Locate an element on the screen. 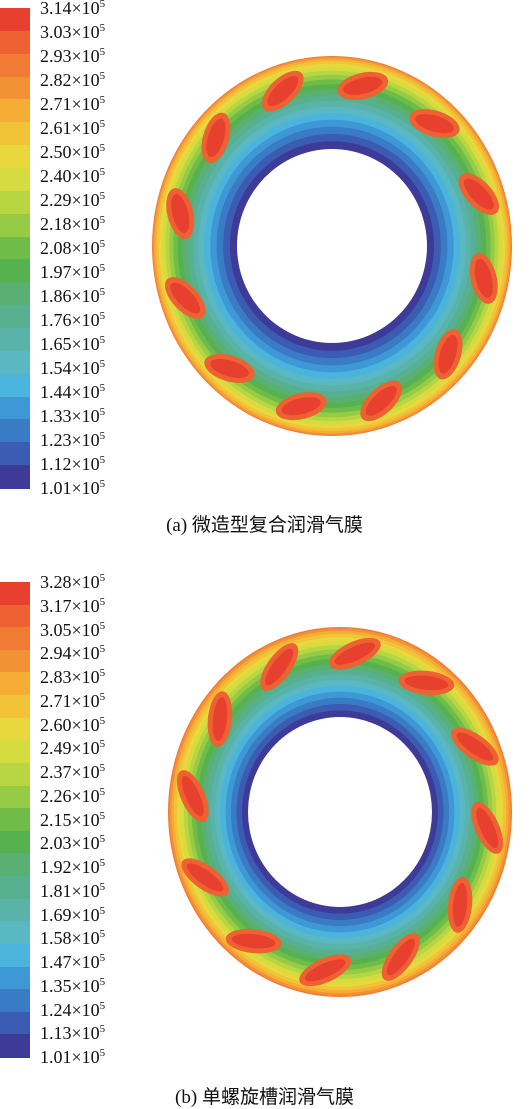  legend-tick-label: 1.33×10⁵ is located at coordinates (73, 416).